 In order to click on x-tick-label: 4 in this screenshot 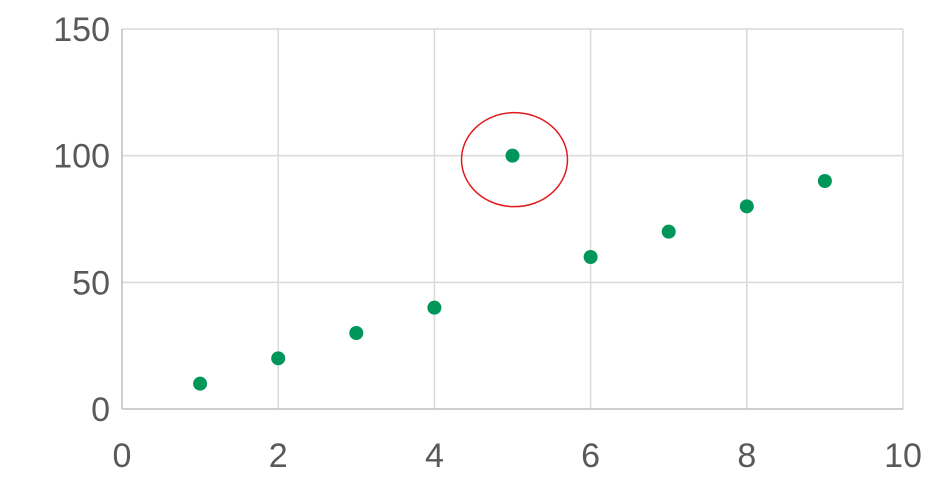, I will do `click(434, 456)`.